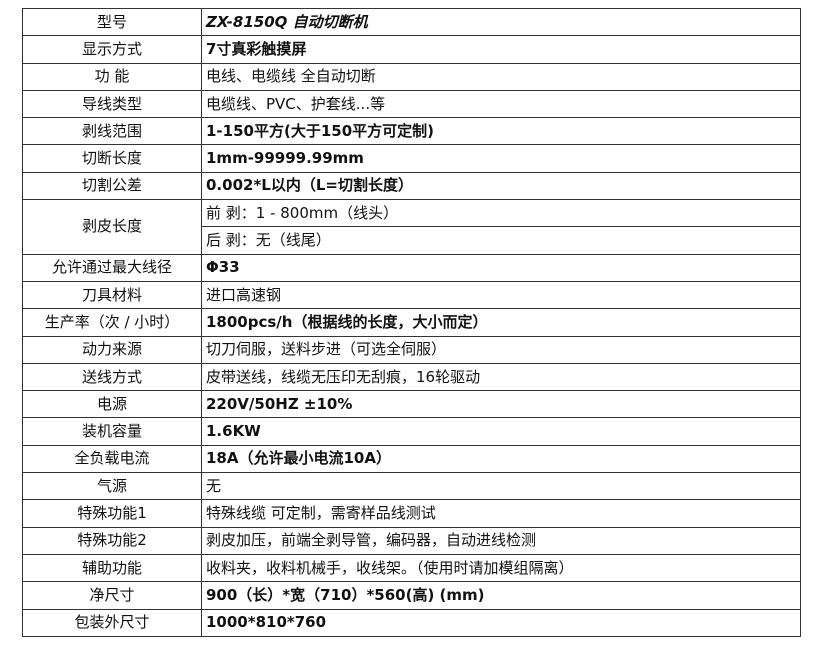  Describe the element at coordinates (112, 349) in the screenshot. I see `spec-label: 动力来源` at that location.